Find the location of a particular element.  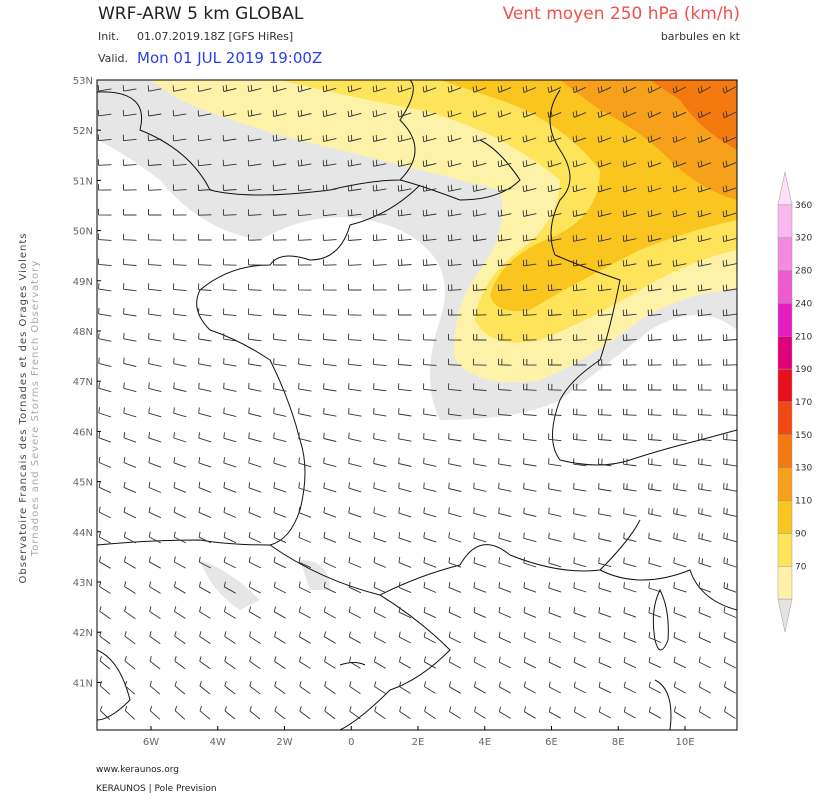

valid-label: Valid. is located at coordinates (113, 58).